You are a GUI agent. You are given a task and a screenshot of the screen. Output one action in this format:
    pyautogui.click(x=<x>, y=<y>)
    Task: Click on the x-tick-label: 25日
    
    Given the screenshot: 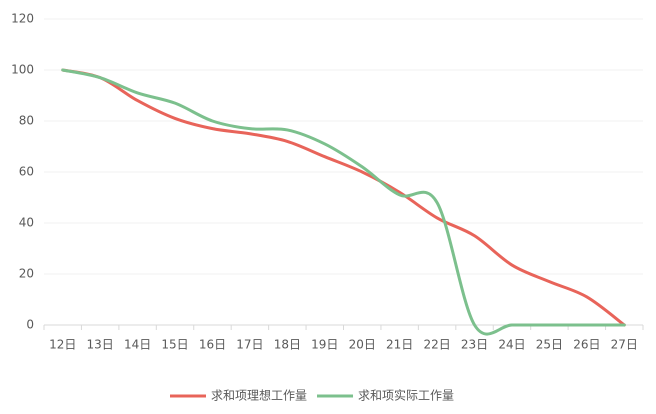 What is the action you would take?
    pyautogui.click(x=549, y=345)
    